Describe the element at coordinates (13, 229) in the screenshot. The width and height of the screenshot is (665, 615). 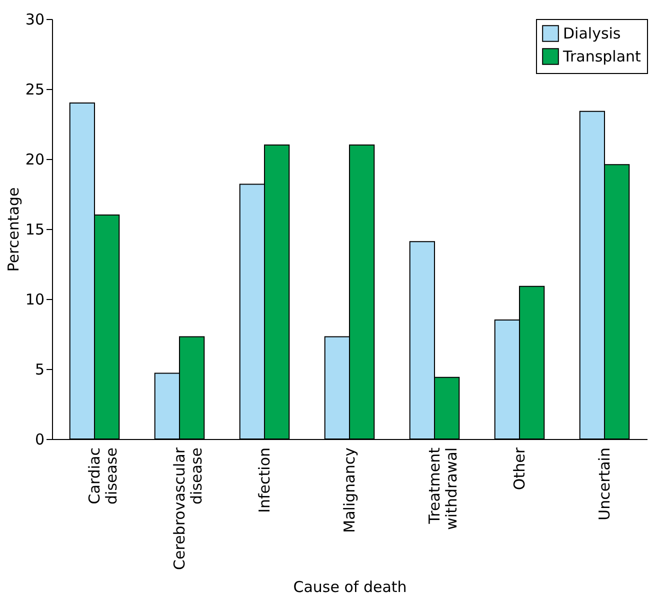
I see `y-axis-title: Percentage` at that location.